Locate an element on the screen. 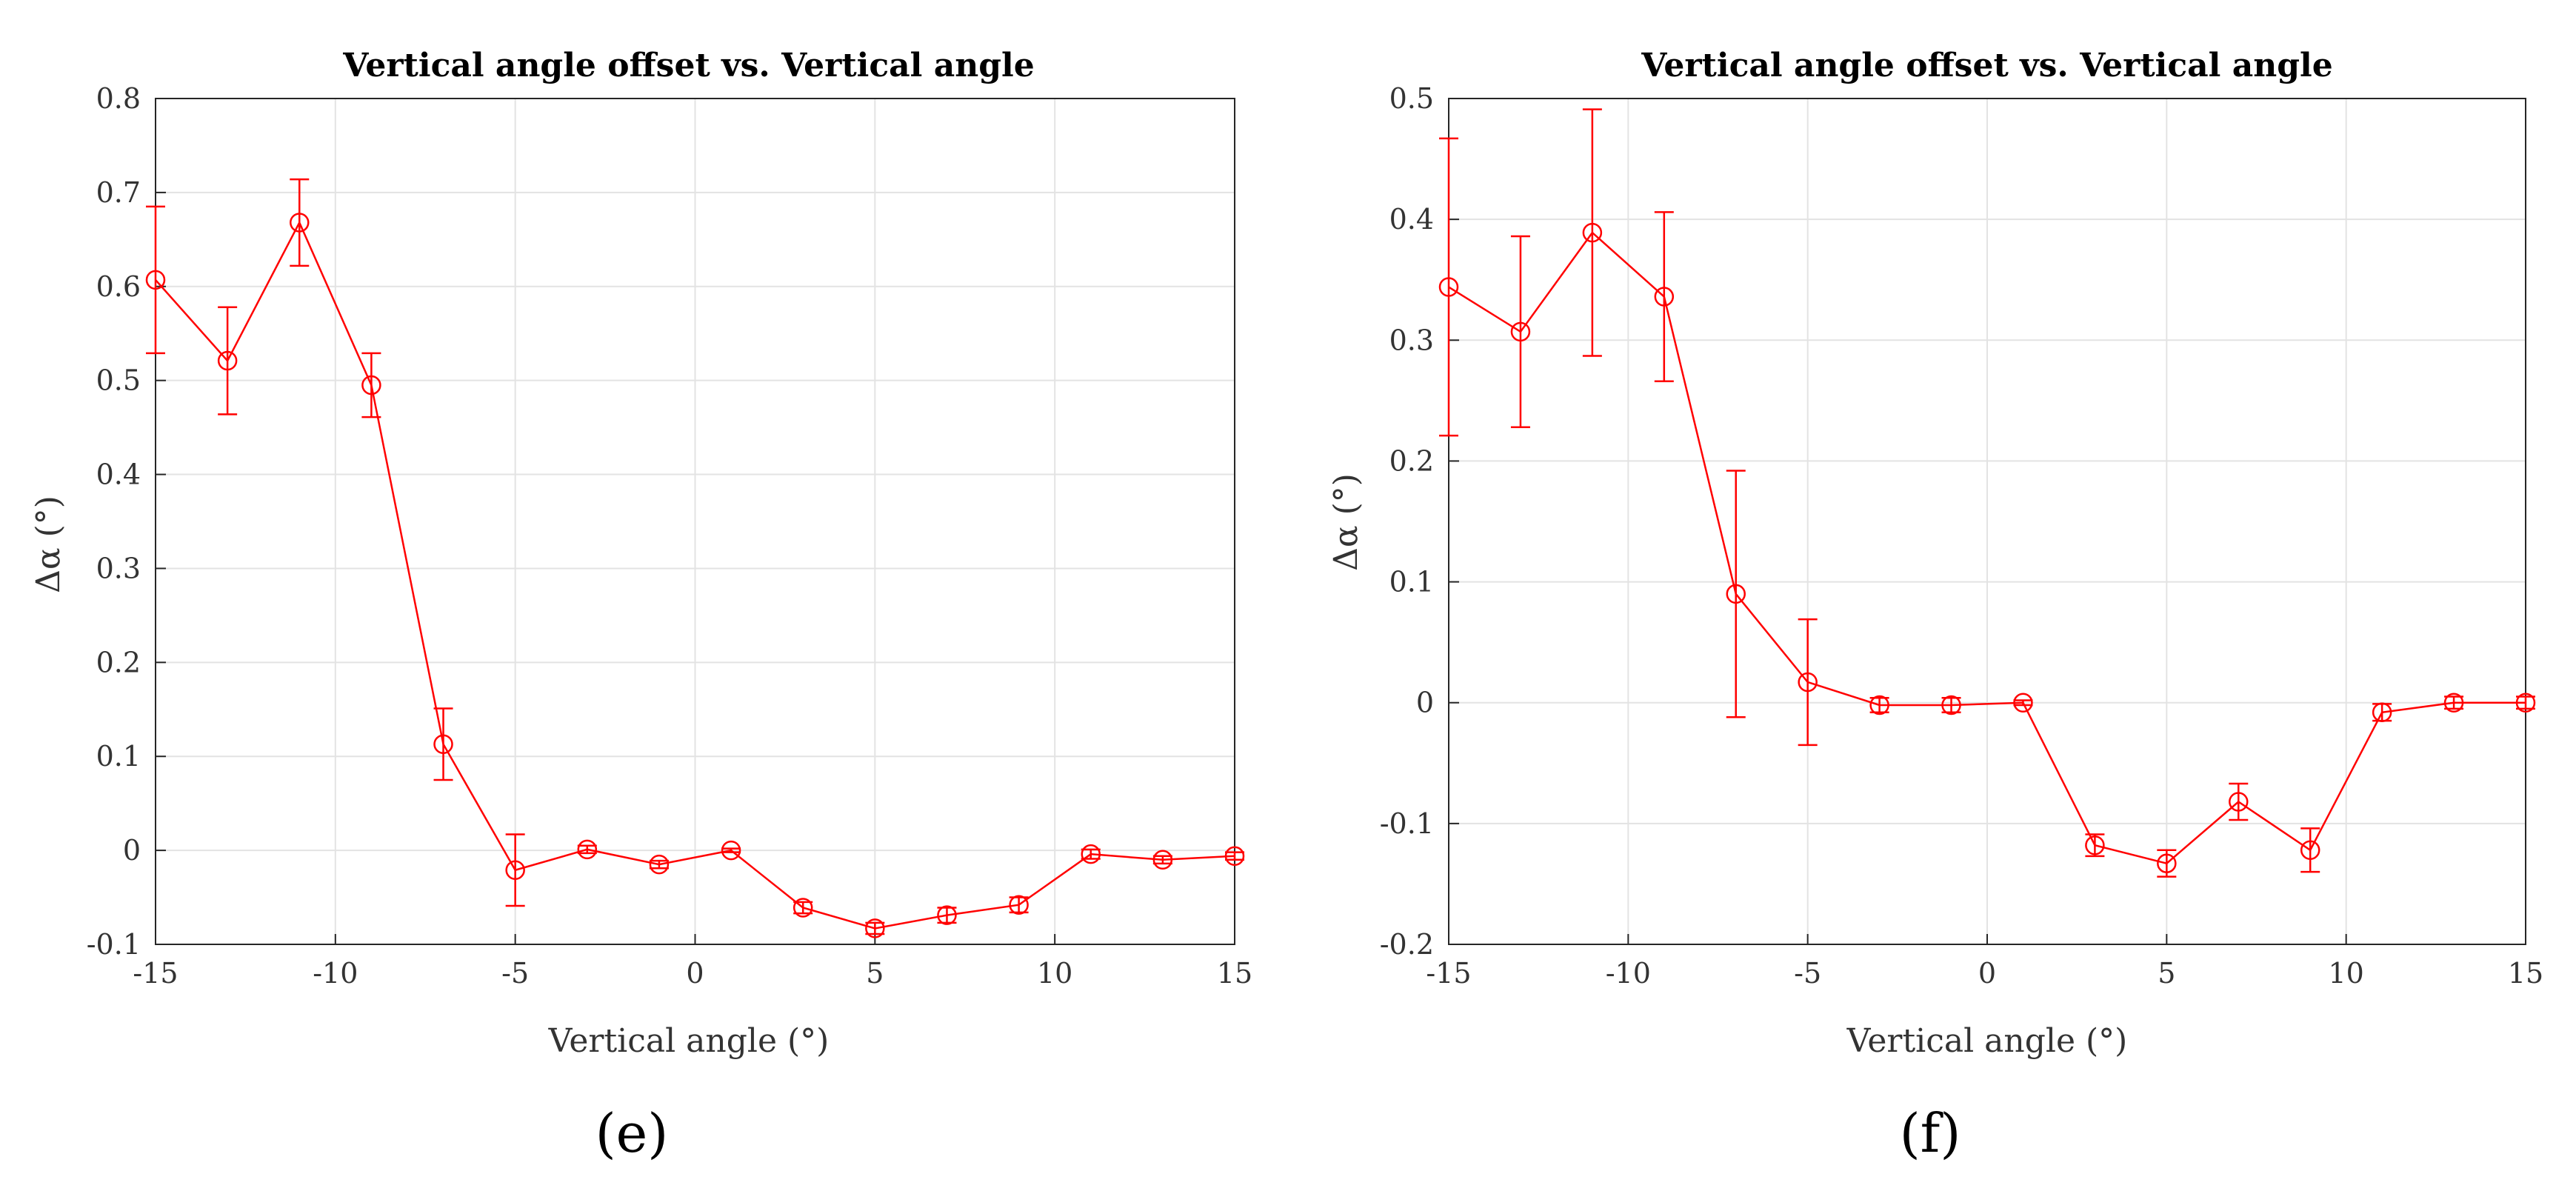  y-tick-label: 0.6 is located at coordinates (118, 286).